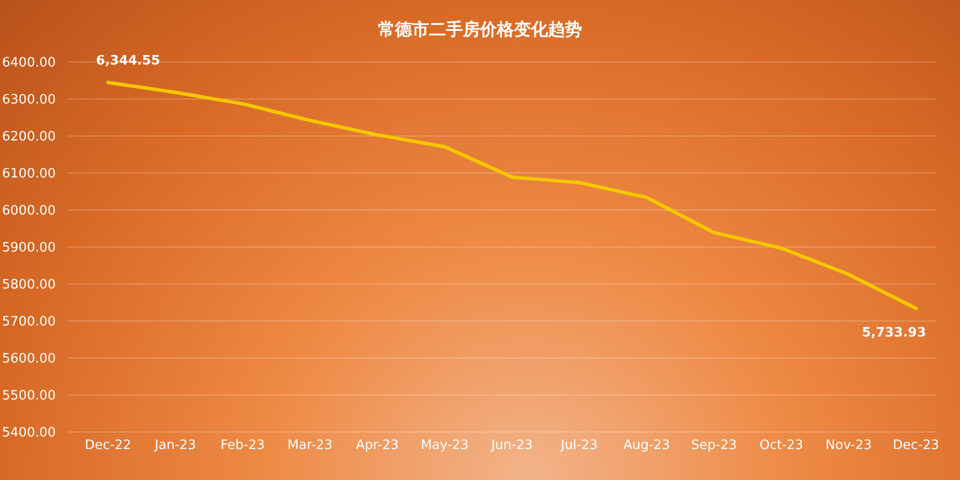 The width and height of the screenshot is (960, 480). What do you see at coordinates (242, 446) in the screenshot?
I see `x-tick-label: Feb-23` at bounding box center [242, 446].